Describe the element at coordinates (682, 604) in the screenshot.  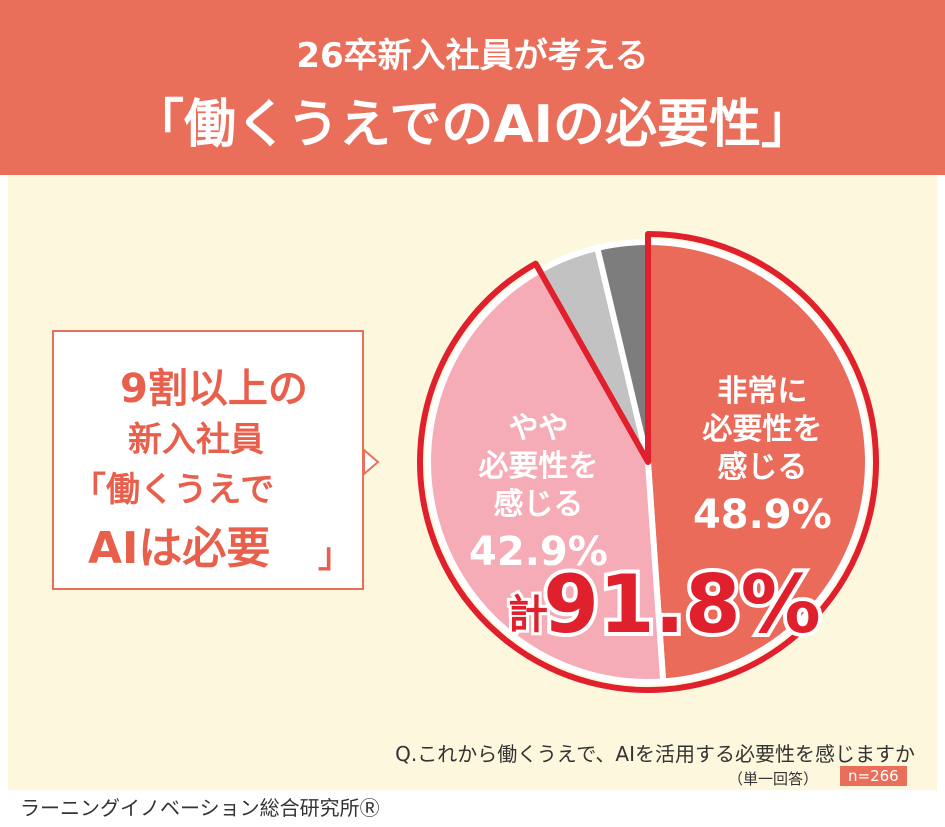
I see `total-value: 91.8%` at that location.